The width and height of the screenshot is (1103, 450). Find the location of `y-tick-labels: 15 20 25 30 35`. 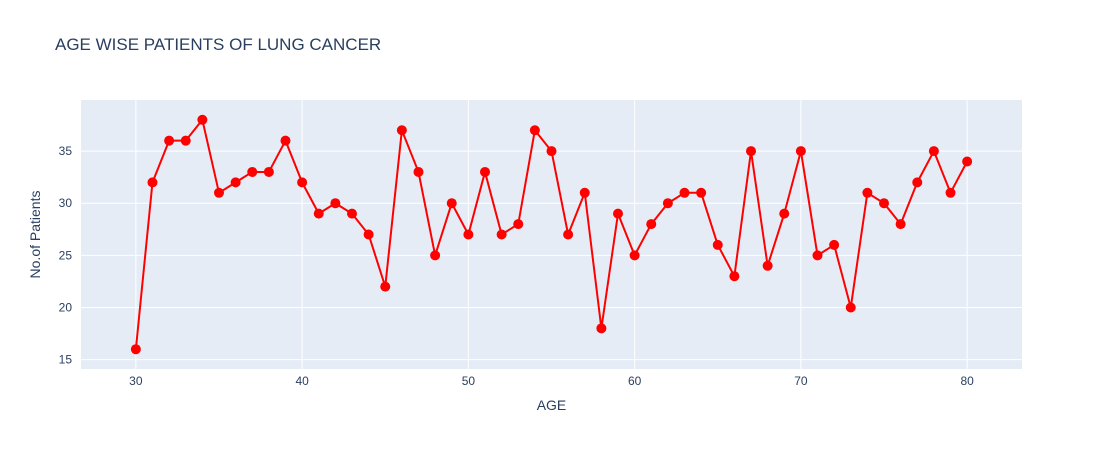

y-tick-labels: 15 20 25 30 35 is located at coordinates (66, 255).